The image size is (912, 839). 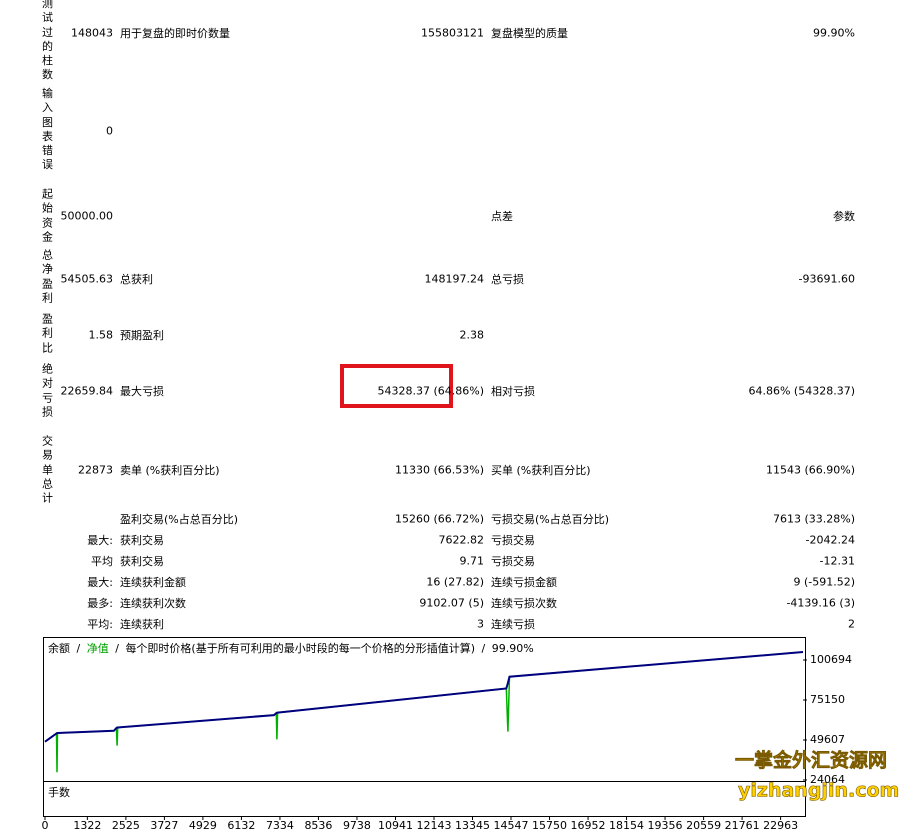 What do you see at coordinates (47, 129) in the screenshot?
I see `row-label: 输入图表错误` at bounding box center [47, 129].